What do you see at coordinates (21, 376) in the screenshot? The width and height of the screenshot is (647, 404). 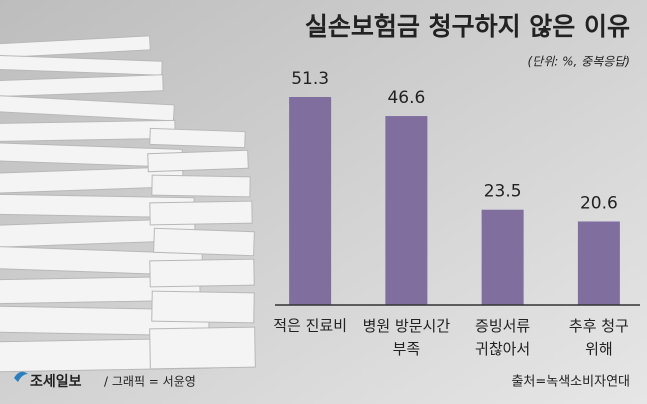 I see `publisher-logo` at bounding box center [21, 376].